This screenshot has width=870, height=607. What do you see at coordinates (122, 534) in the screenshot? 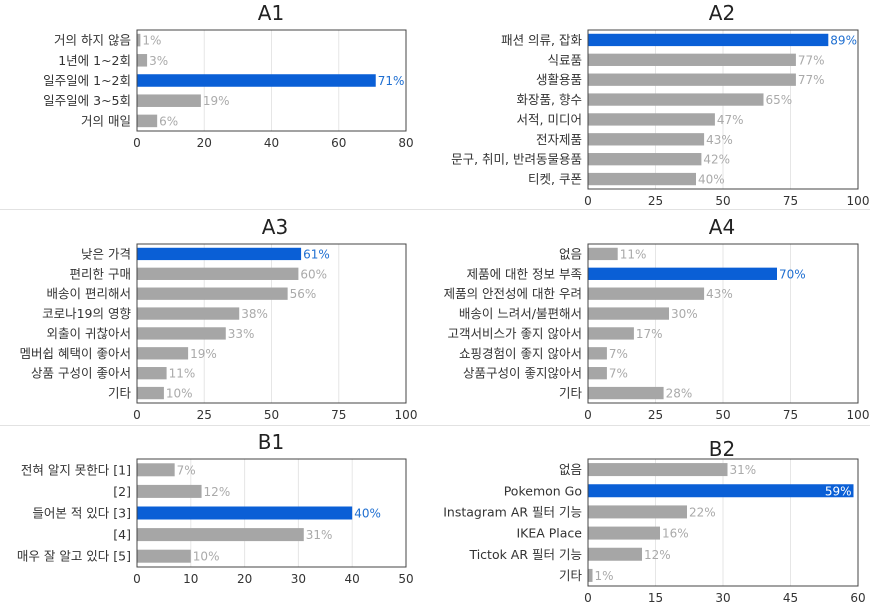
I see `category-label: [4]` at bounding box center [122, 534].